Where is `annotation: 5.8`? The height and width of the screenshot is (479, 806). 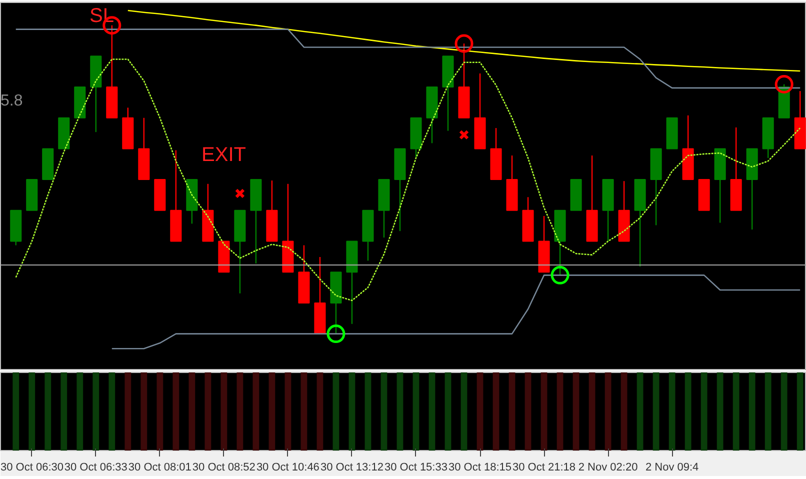
annotation: 5.8 is located at coordinates (11, 101).